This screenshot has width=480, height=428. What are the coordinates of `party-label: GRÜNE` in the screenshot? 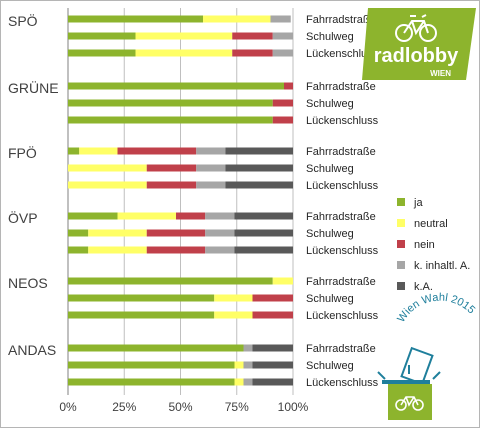 It's located at (33, 87).